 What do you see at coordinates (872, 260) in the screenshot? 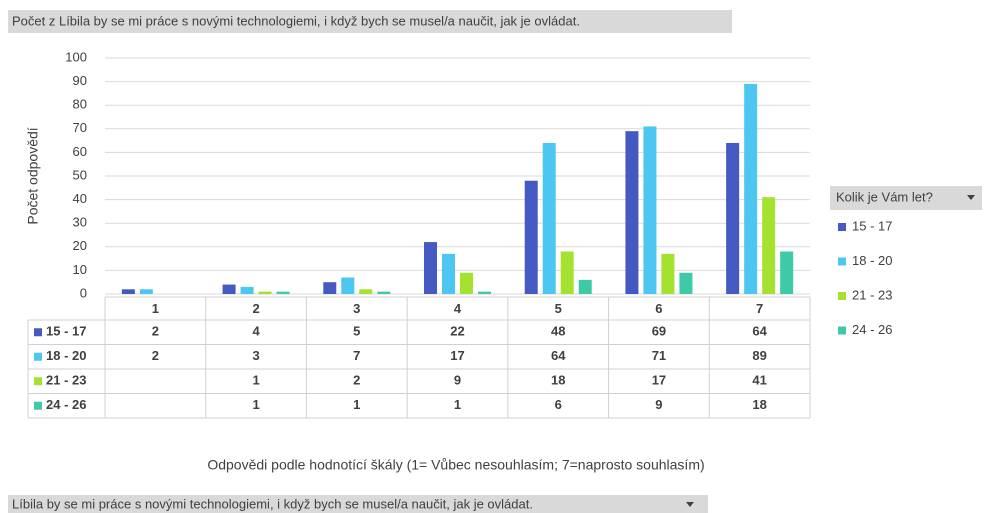
I see `legend-label: 18 - 20` at bounding box center [872, 260].